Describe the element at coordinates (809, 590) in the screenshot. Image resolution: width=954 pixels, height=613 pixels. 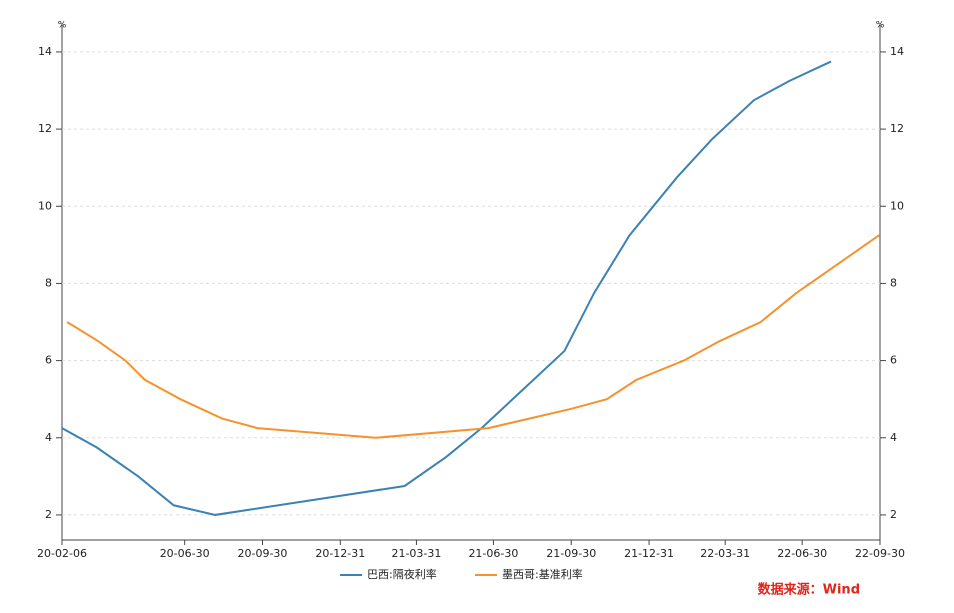
I see `source-note: 数据来源：Wind` at that location.